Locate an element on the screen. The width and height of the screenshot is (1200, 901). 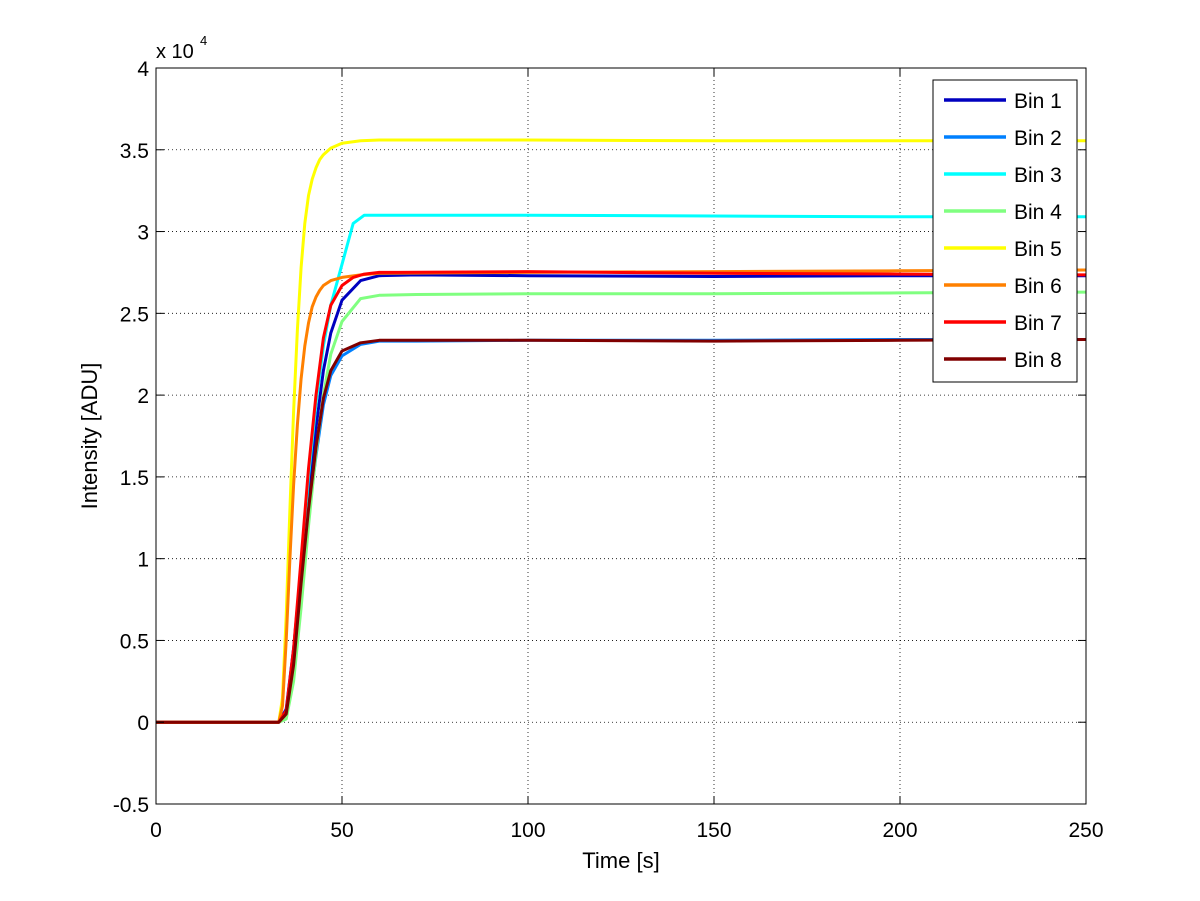
x-tick-labels: 0 50 100 150 200 250 is located at coordinates (626, 830).